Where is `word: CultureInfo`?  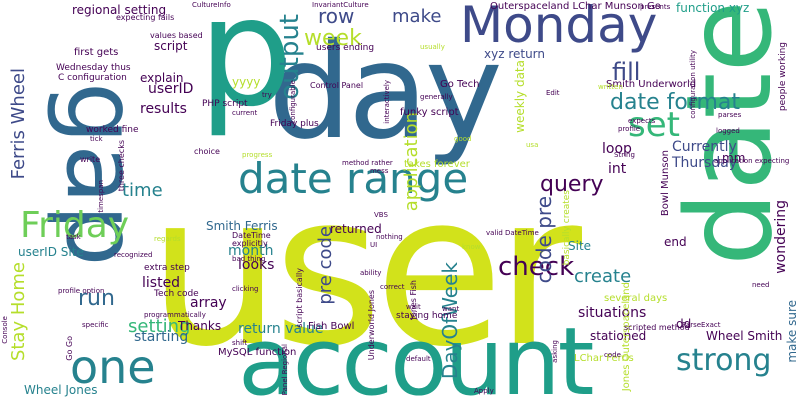 word: CultureInfo is located at coordinates (211, 5).